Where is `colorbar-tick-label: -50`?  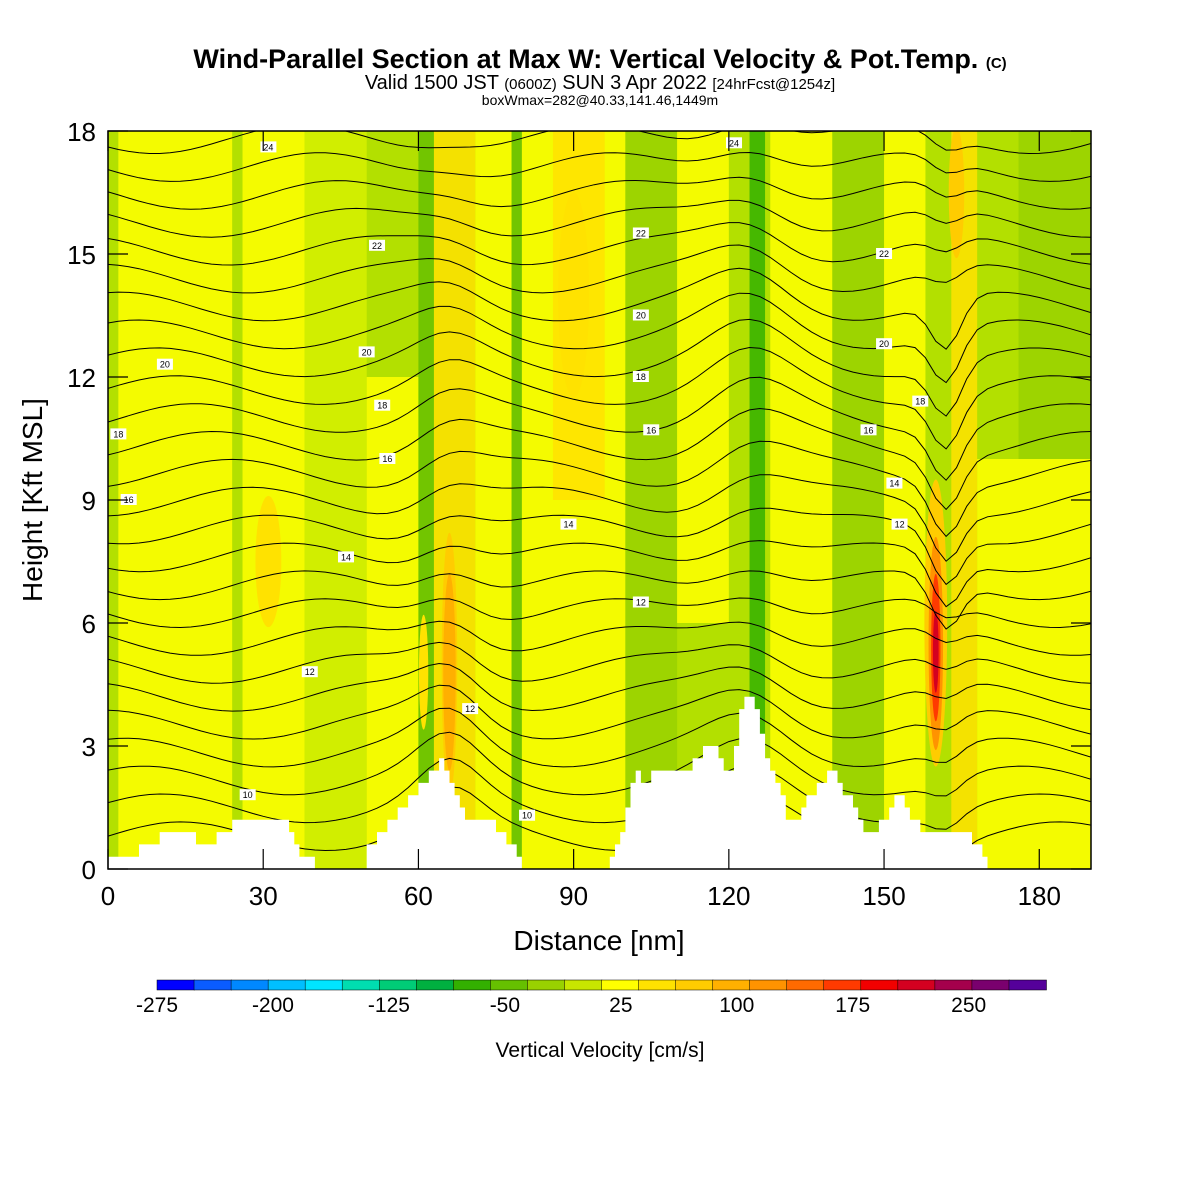
colorbar-tick-label: -50 is located at coordinates (505, 1005).